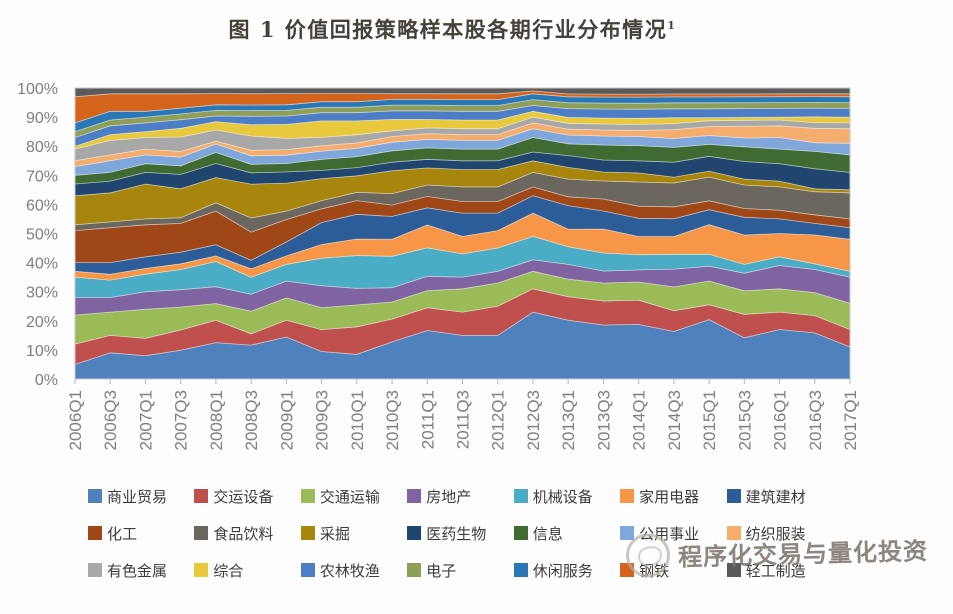  What do you see at coordinates (460, 570) in the screenshot?
I see `legend-item: 电子` at bounding box center [460, 570].